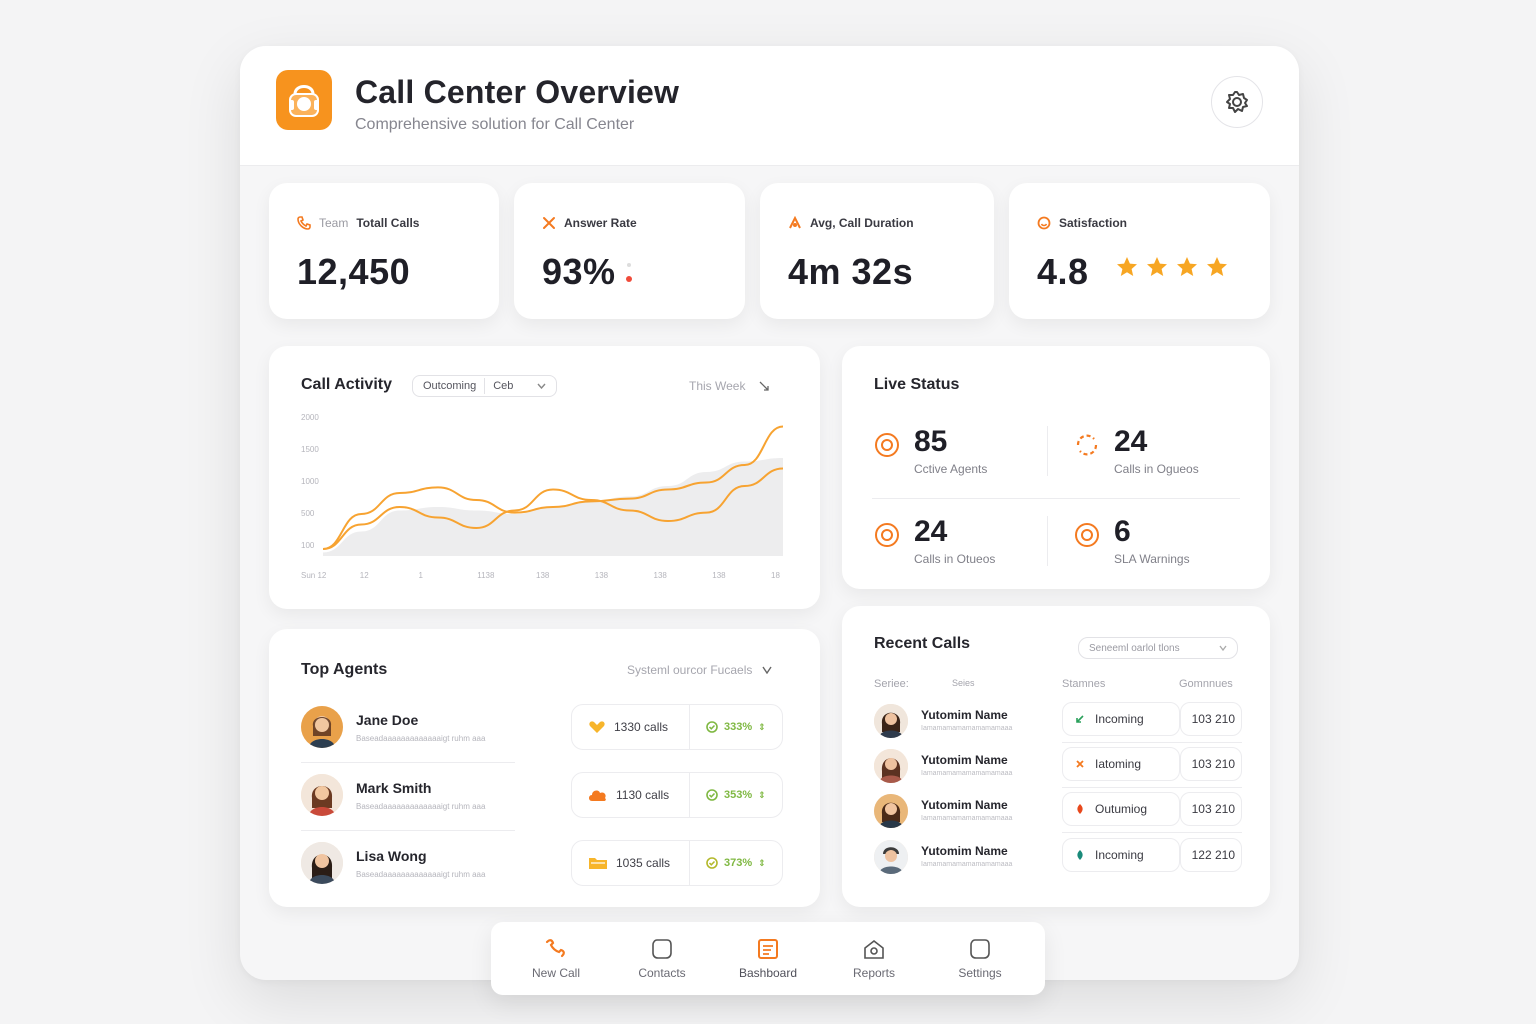 This screenshot has width=1536, height=1024. I want to click on agents-filter: Systeml ourcor Fucaels, so click(699, 670).